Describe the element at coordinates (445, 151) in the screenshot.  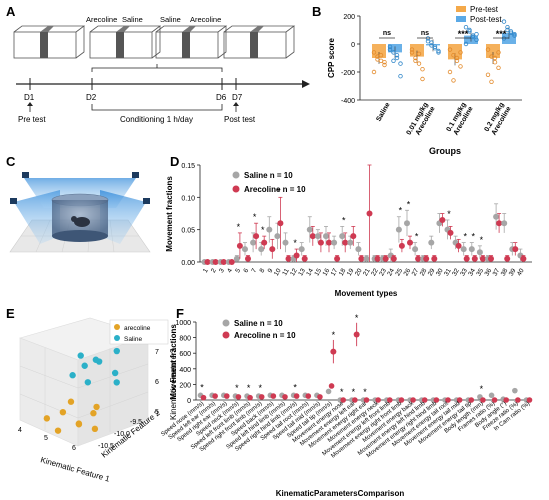
I see `b-xlabel: Groups` at that location.